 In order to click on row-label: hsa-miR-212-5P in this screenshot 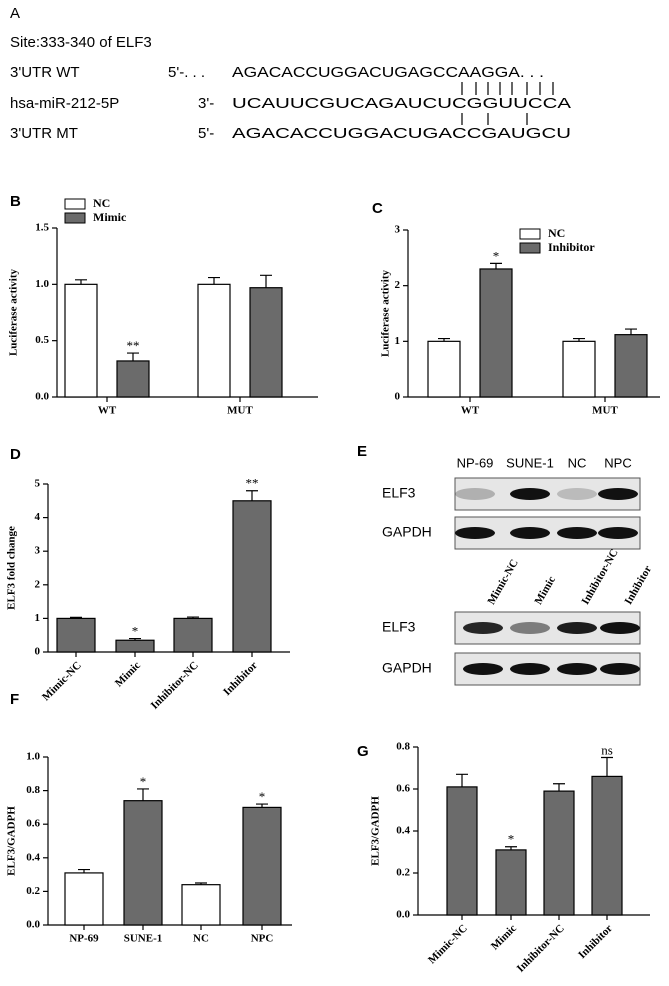, I will do `click(64, 103)`.